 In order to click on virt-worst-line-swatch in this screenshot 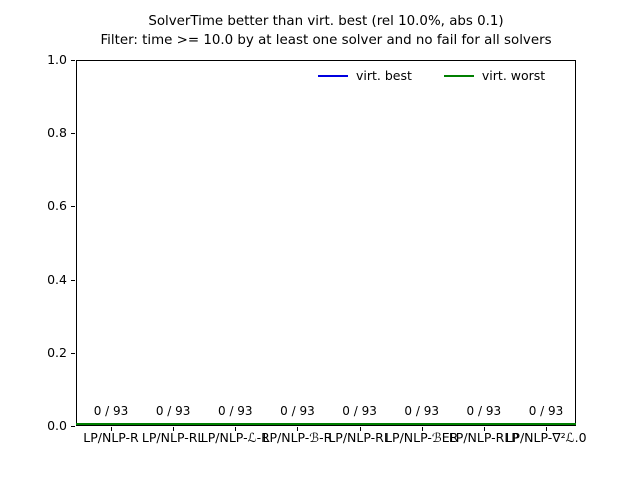, I will do `click(458, 75)`.